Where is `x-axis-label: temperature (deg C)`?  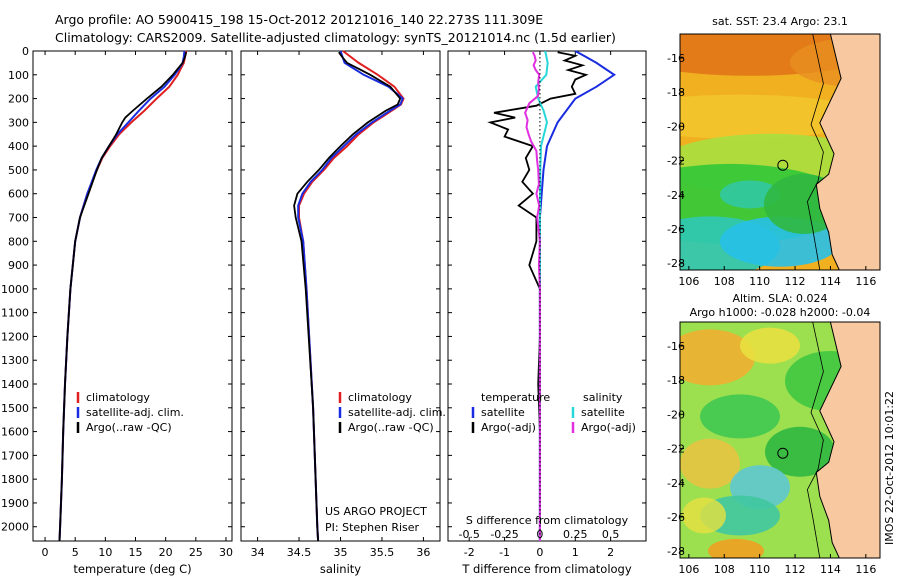
x-axis-label: temperature (deg C) is located at coordinates (132, 569).